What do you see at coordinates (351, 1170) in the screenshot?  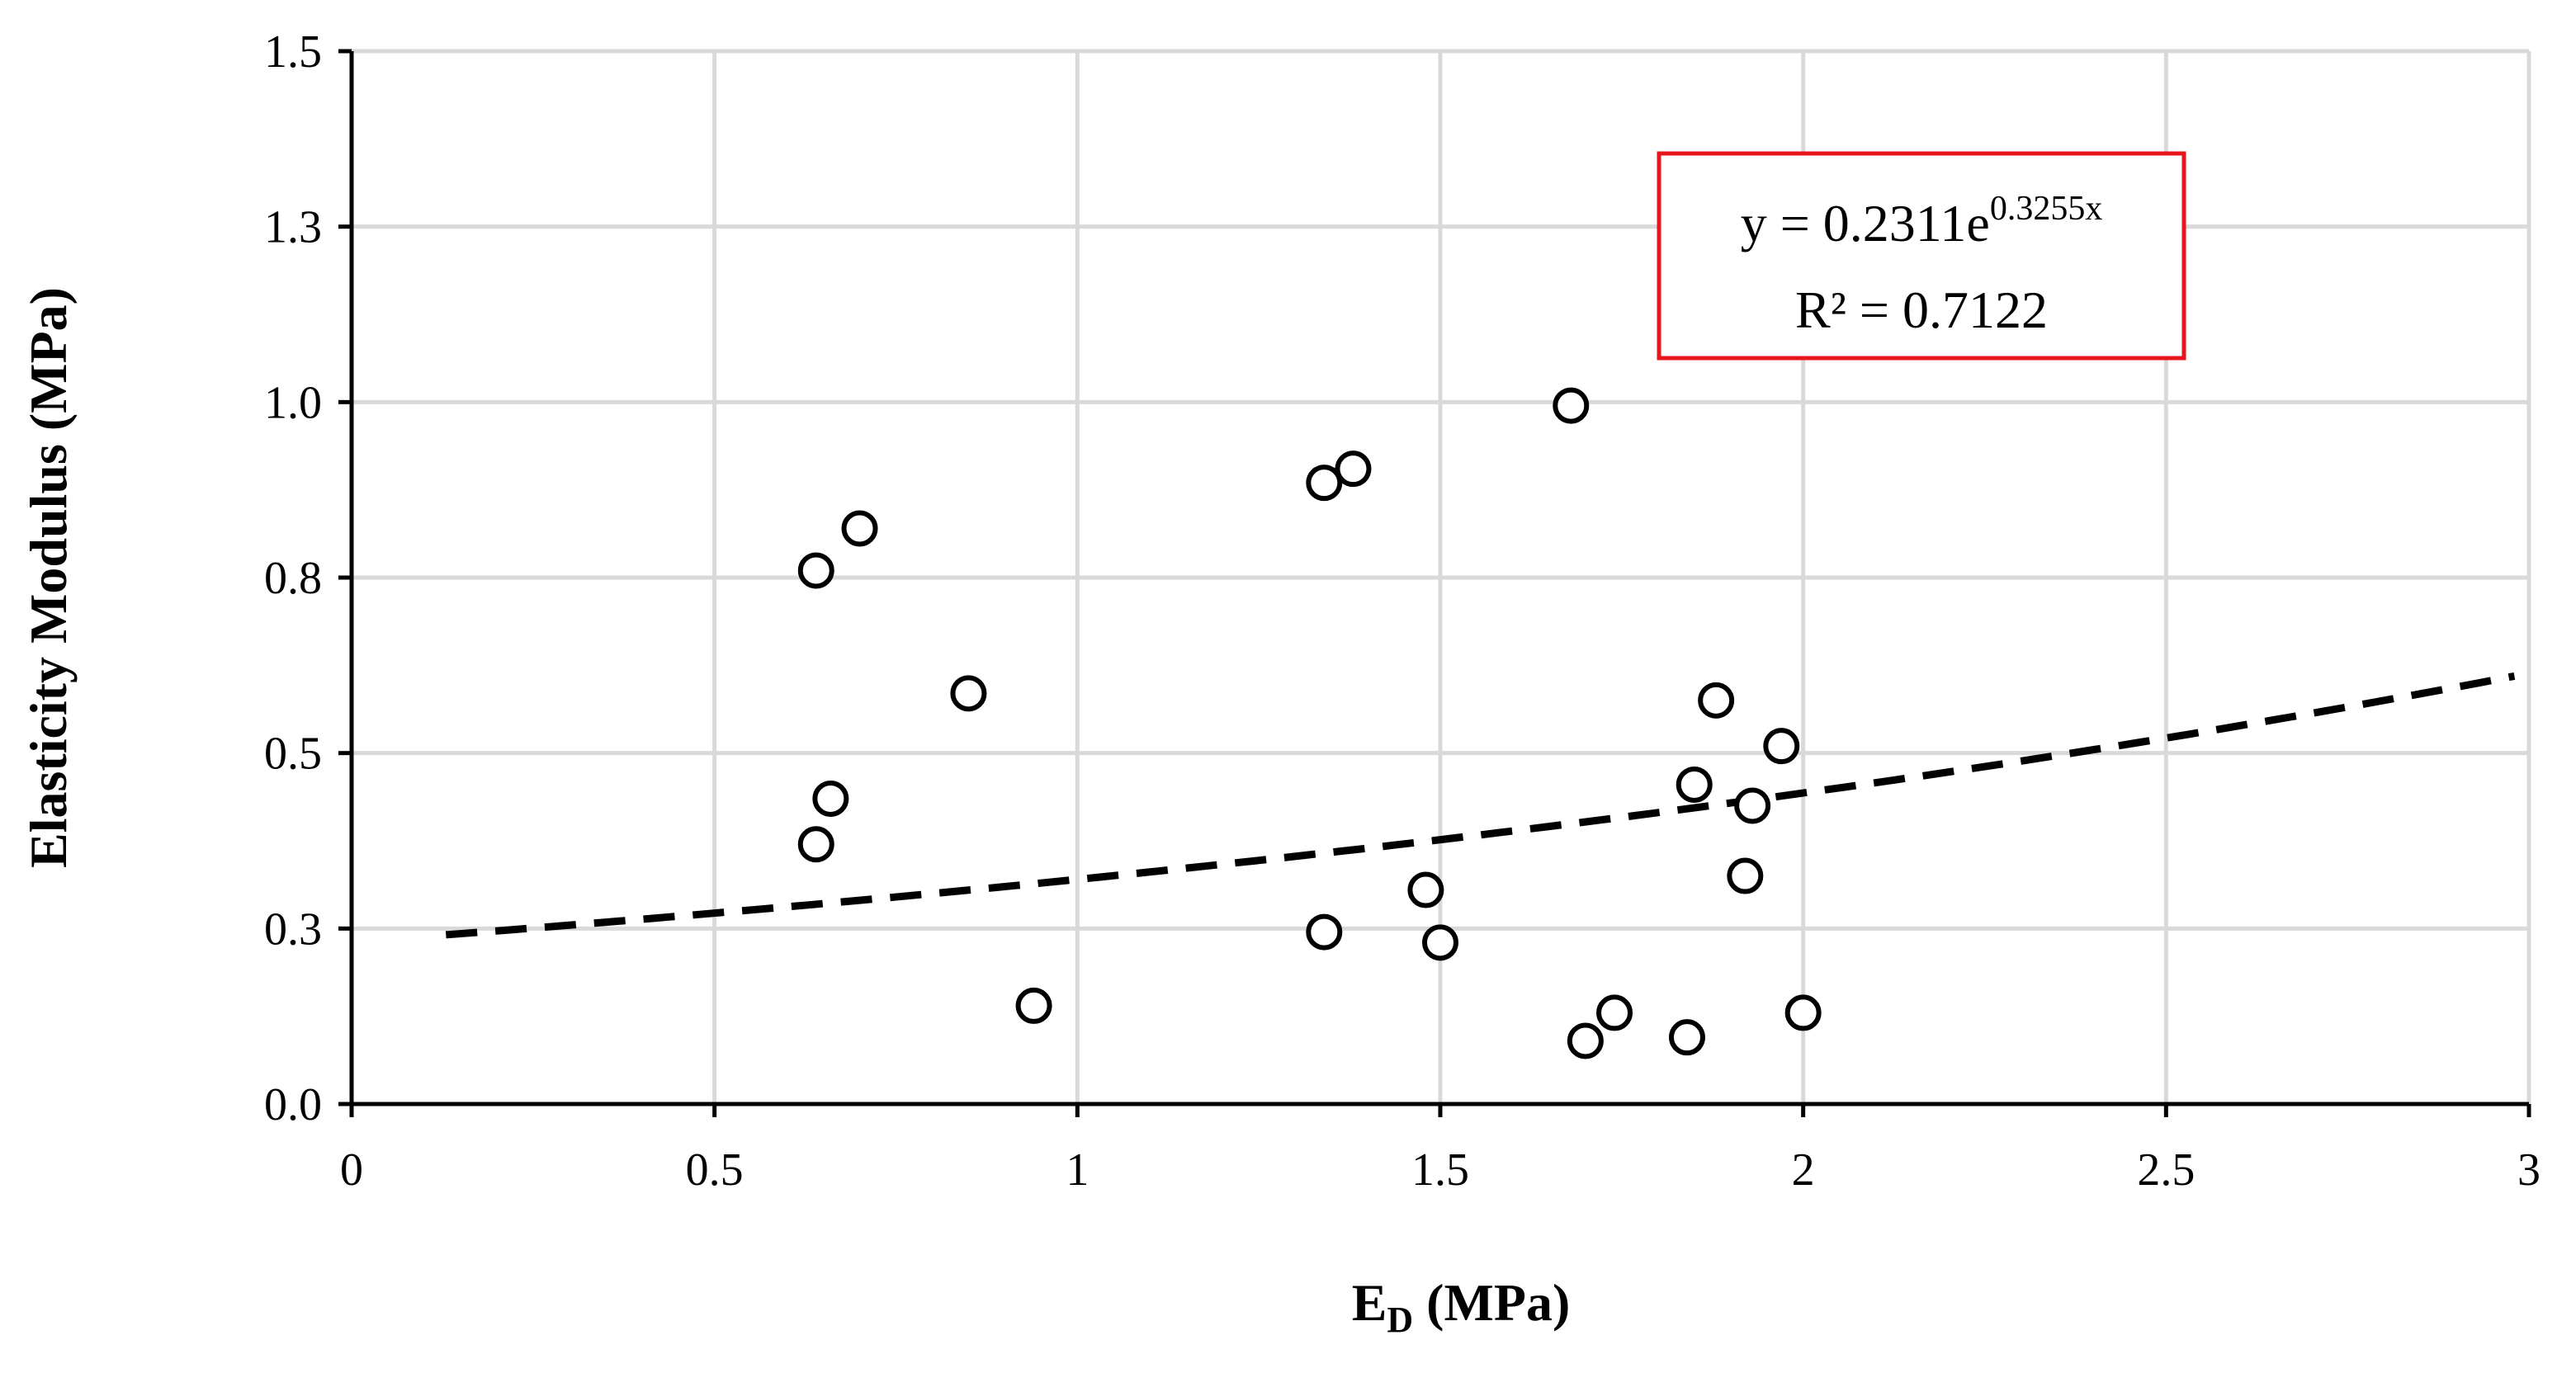 I see `x-tick-label: 0` at bounding box center [351, 1170].